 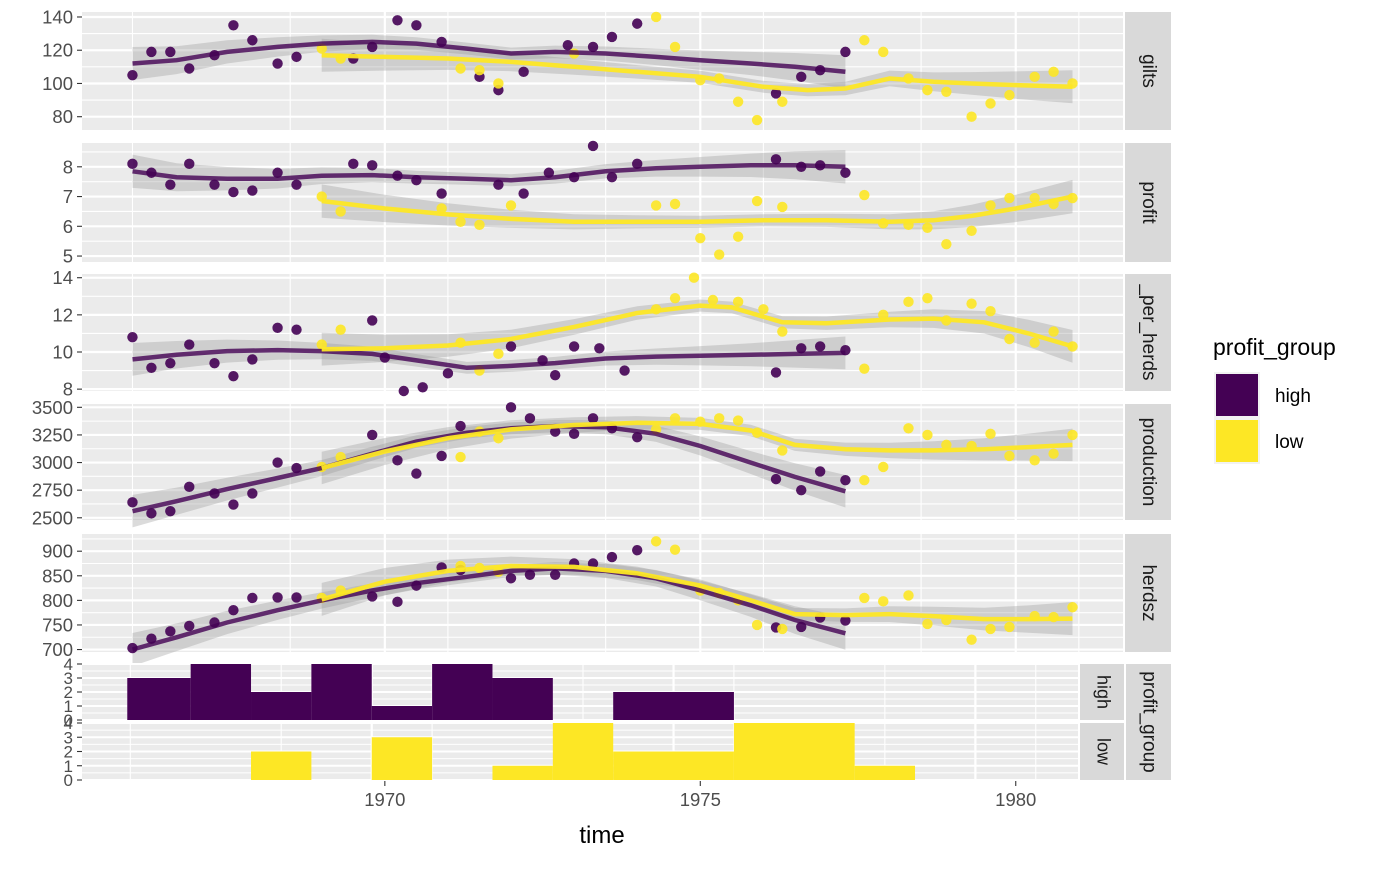 What do you see at coordinates (1274, 399) in the screenshot?
I see `legend: profit_group high low` at bounding box center [1274, 399].